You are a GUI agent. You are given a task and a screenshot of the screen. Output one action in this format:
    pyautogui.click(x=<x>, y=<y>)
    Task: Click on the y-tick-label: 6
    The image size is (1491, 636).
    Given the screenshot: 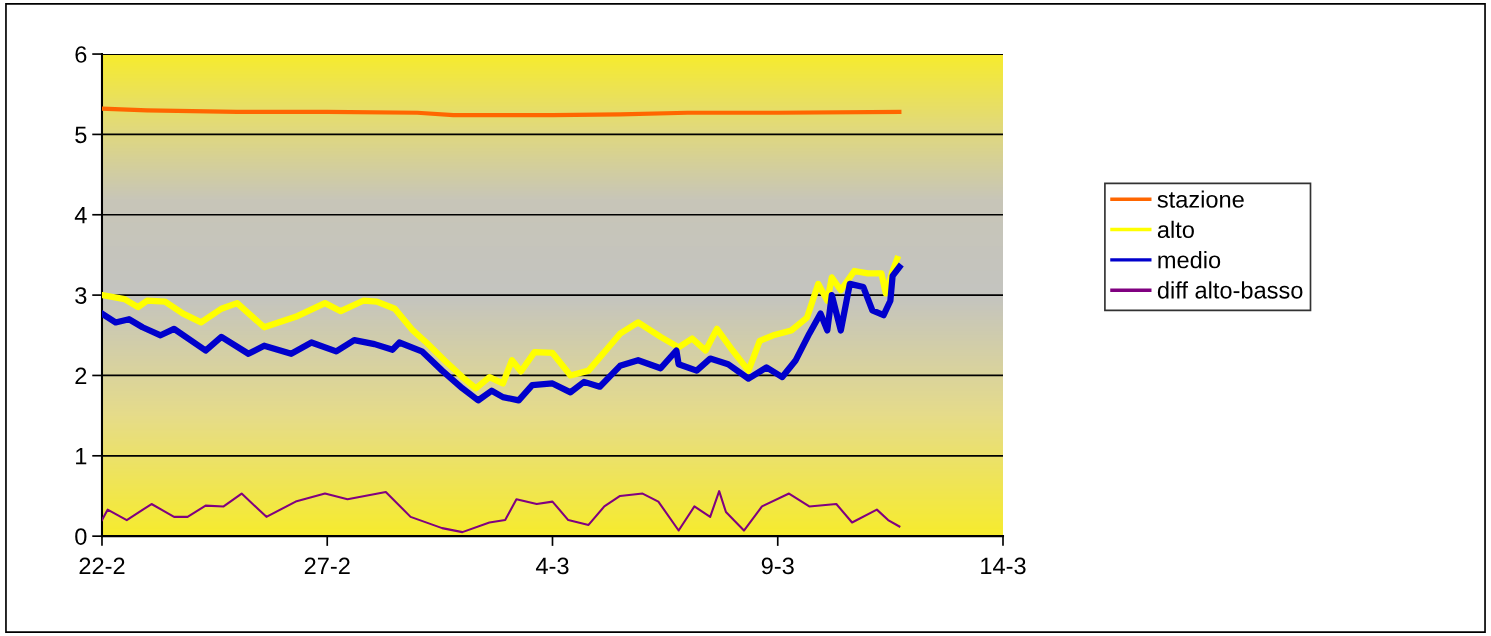 What is the action you would take?
    pyautogui.click(x=81, y=54)
    